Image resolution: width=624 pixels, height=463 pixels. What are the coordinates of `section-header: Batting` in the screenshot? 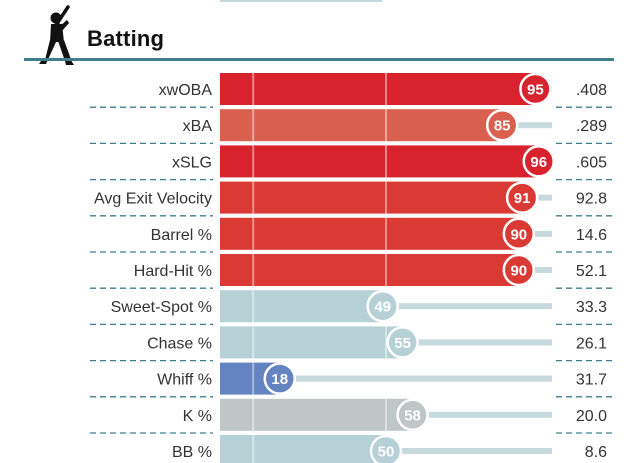 It's located at (319, 32).